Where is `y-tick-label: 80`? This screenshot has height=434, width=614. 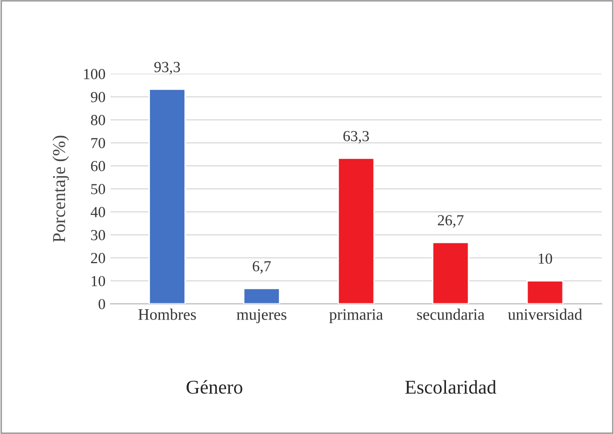
y-tick-label: 80 is located at coordinates (98, 120).